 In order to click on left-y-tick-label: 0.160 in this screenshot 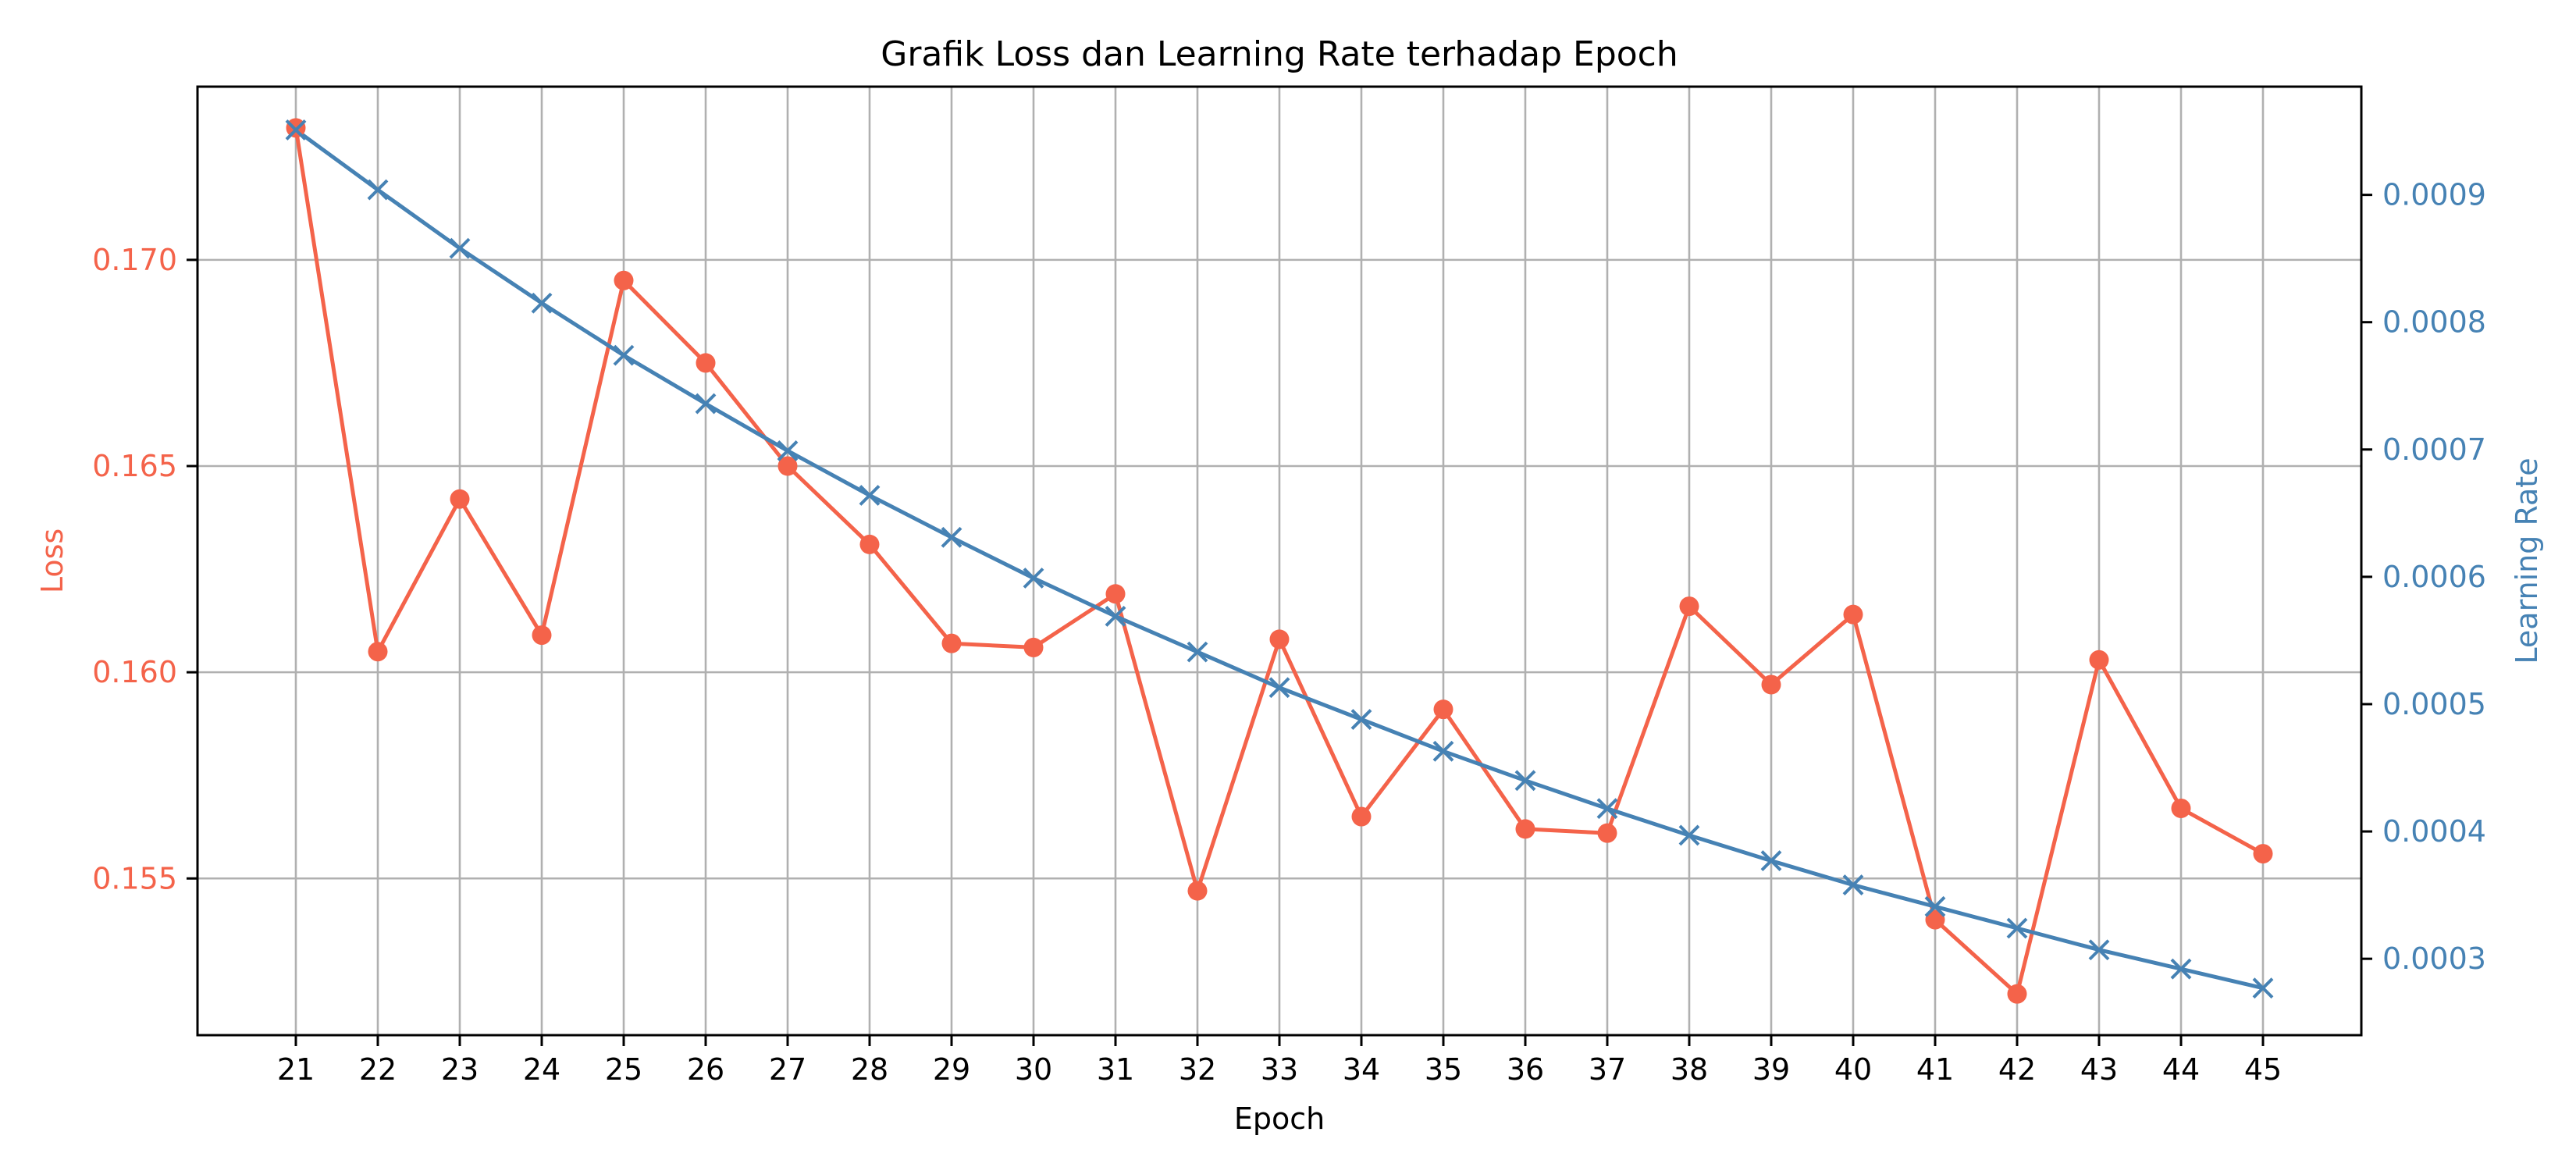, I will do `click(134, 672)`.